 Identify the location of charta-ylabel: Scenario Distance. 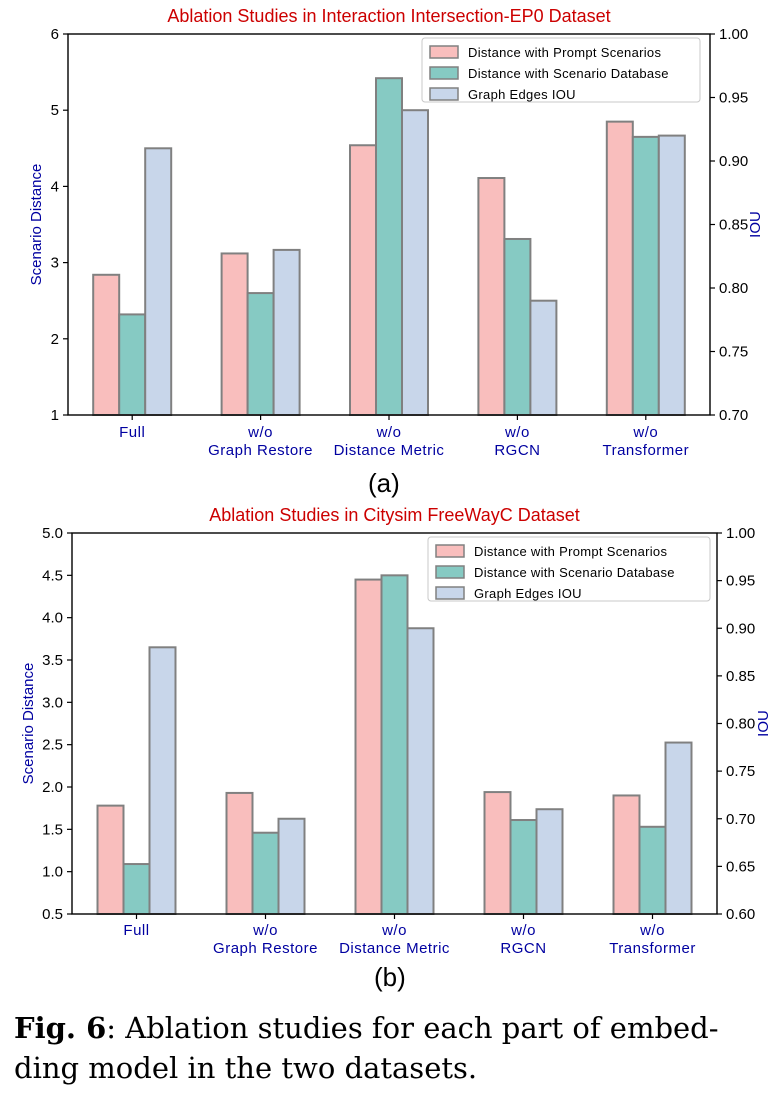
(36, 225).